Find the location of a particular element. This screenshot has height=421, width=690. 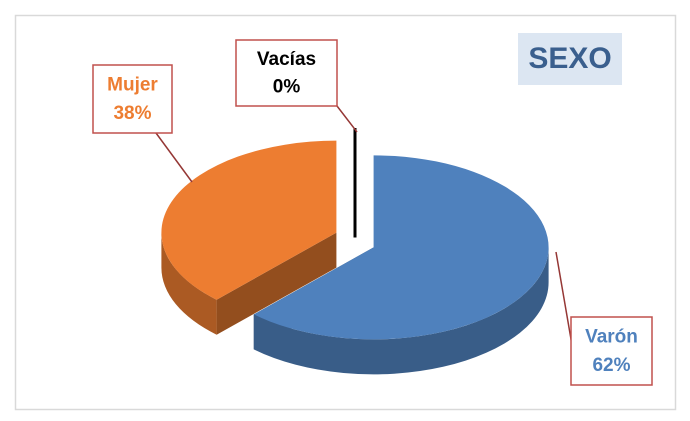

value-label: 38% is located at coordinates (132, 113).